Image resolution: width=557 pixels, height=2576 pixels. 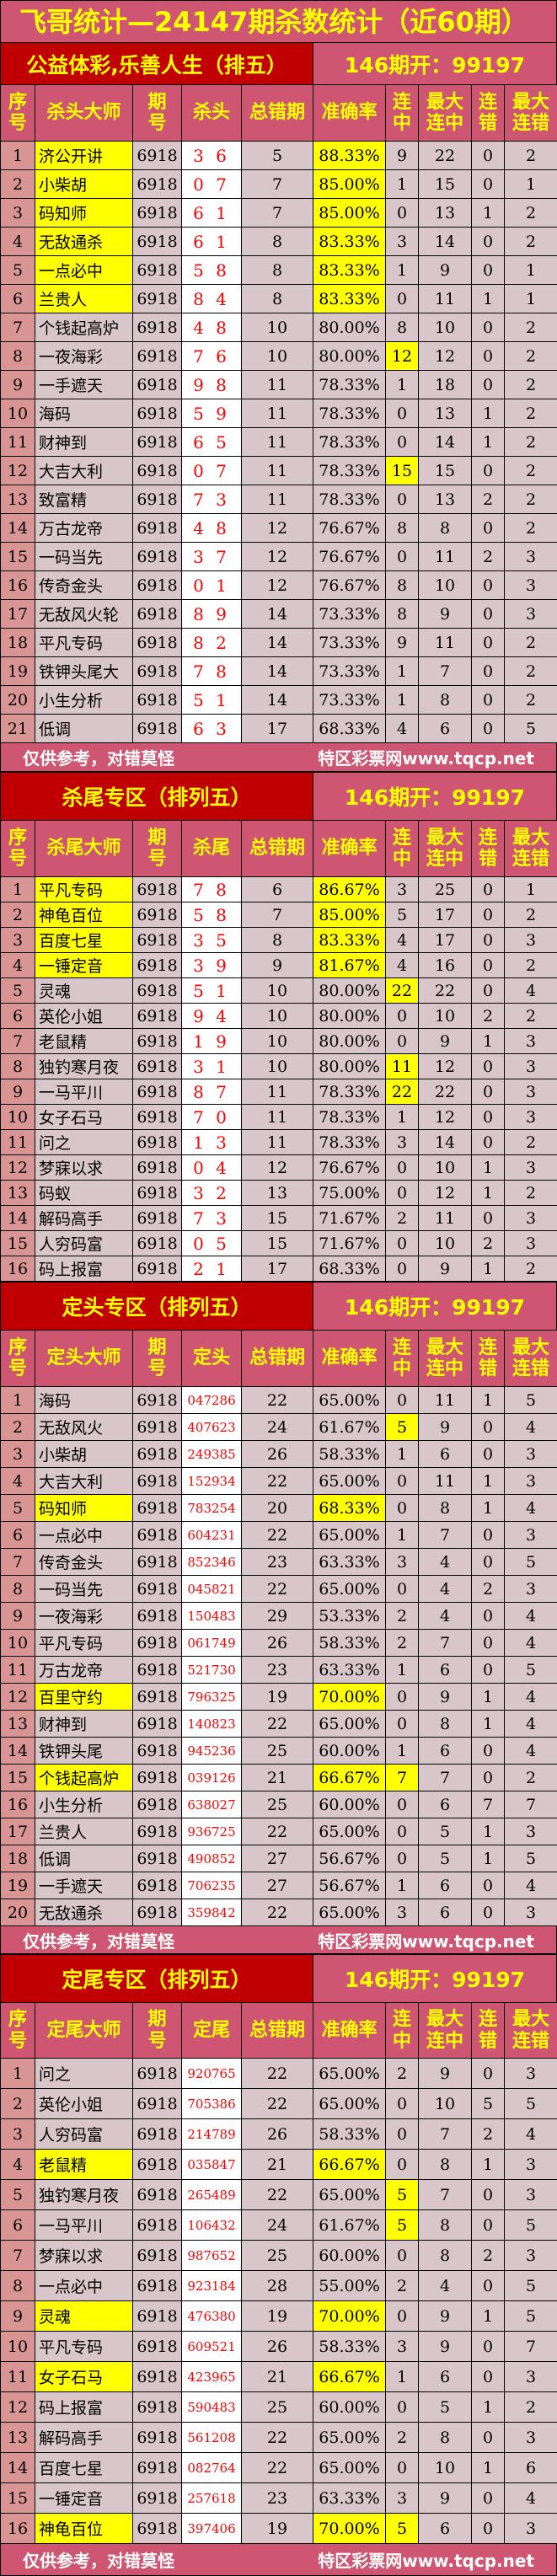 What do you see at coordinates (349, 1041) in the screenshot?
I see `cell-accuracy: 80.00%` at bounding box center [349, 1041].